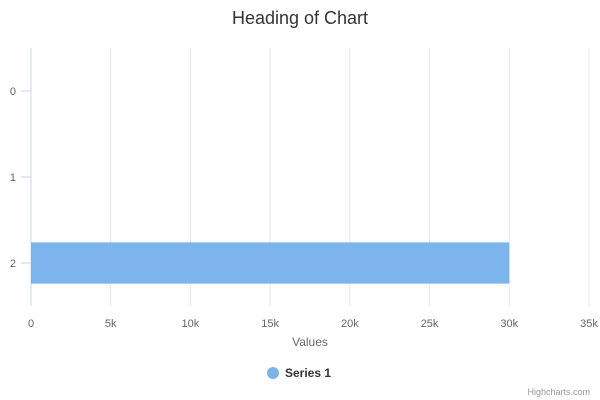  What do you see at coordinates (273, 373) in the screenshot?
I see `legend-marker-icon` at bounding box center [273, 373].